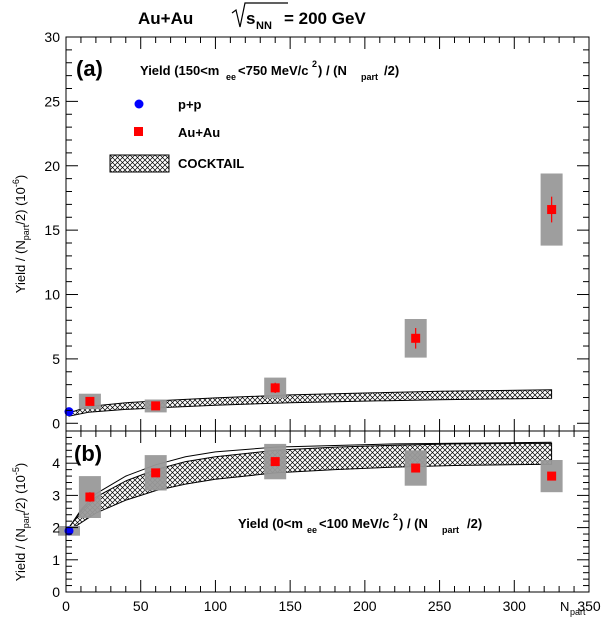 Image resolution: width=605 pixels, height=619 pixels. I want to click on ylabel-a-p2: /2) (10, so click(20, 206).